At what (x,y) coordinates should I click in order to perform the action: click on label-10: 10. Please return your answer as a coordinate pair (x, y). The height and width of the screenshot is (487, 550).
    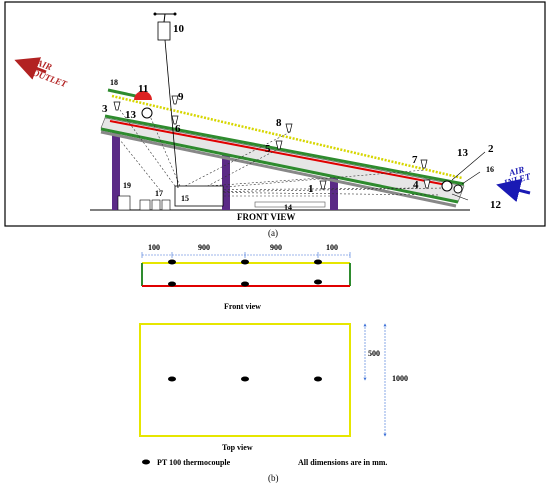
    Looking at the image, I should click on (179, 29).